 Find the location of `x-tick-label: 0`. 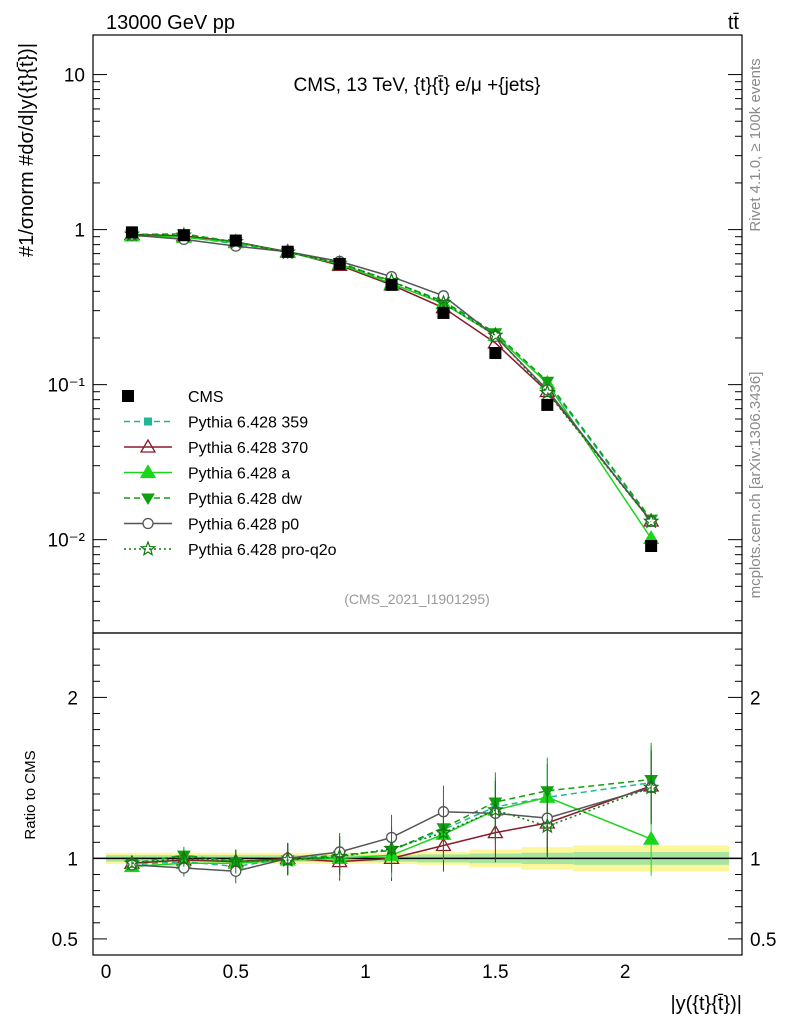

x-tick-label: 0 is located at coordinates (106, 972).